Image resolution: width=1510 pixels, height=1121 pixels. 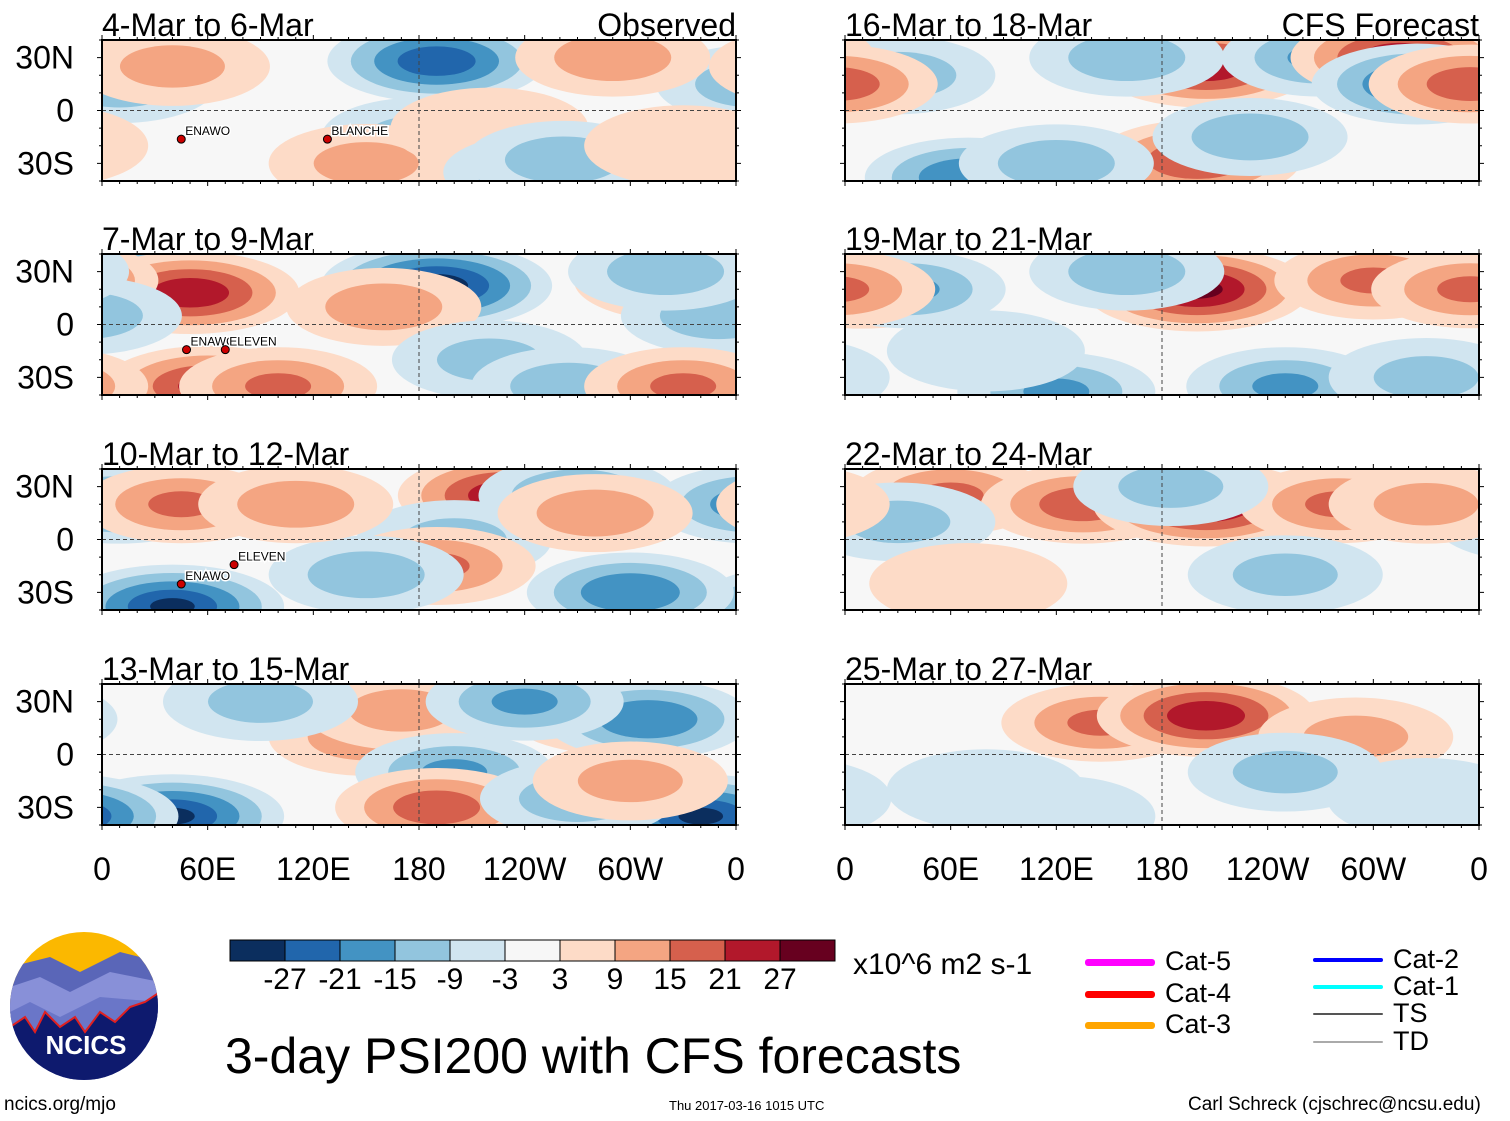 I want to click on legend-label: Cat-2, so click(x=1426, y=959).